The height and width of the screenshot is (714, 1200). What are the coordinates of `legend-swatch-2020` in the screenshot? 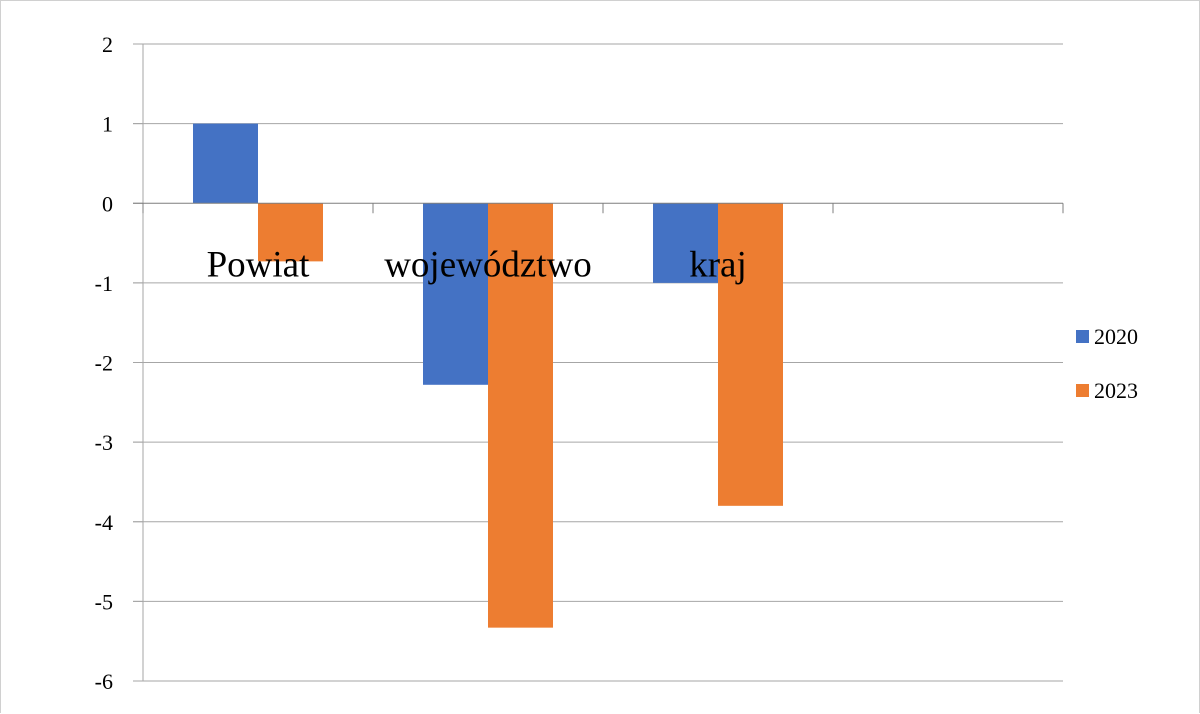 It's located at (1082, 336).